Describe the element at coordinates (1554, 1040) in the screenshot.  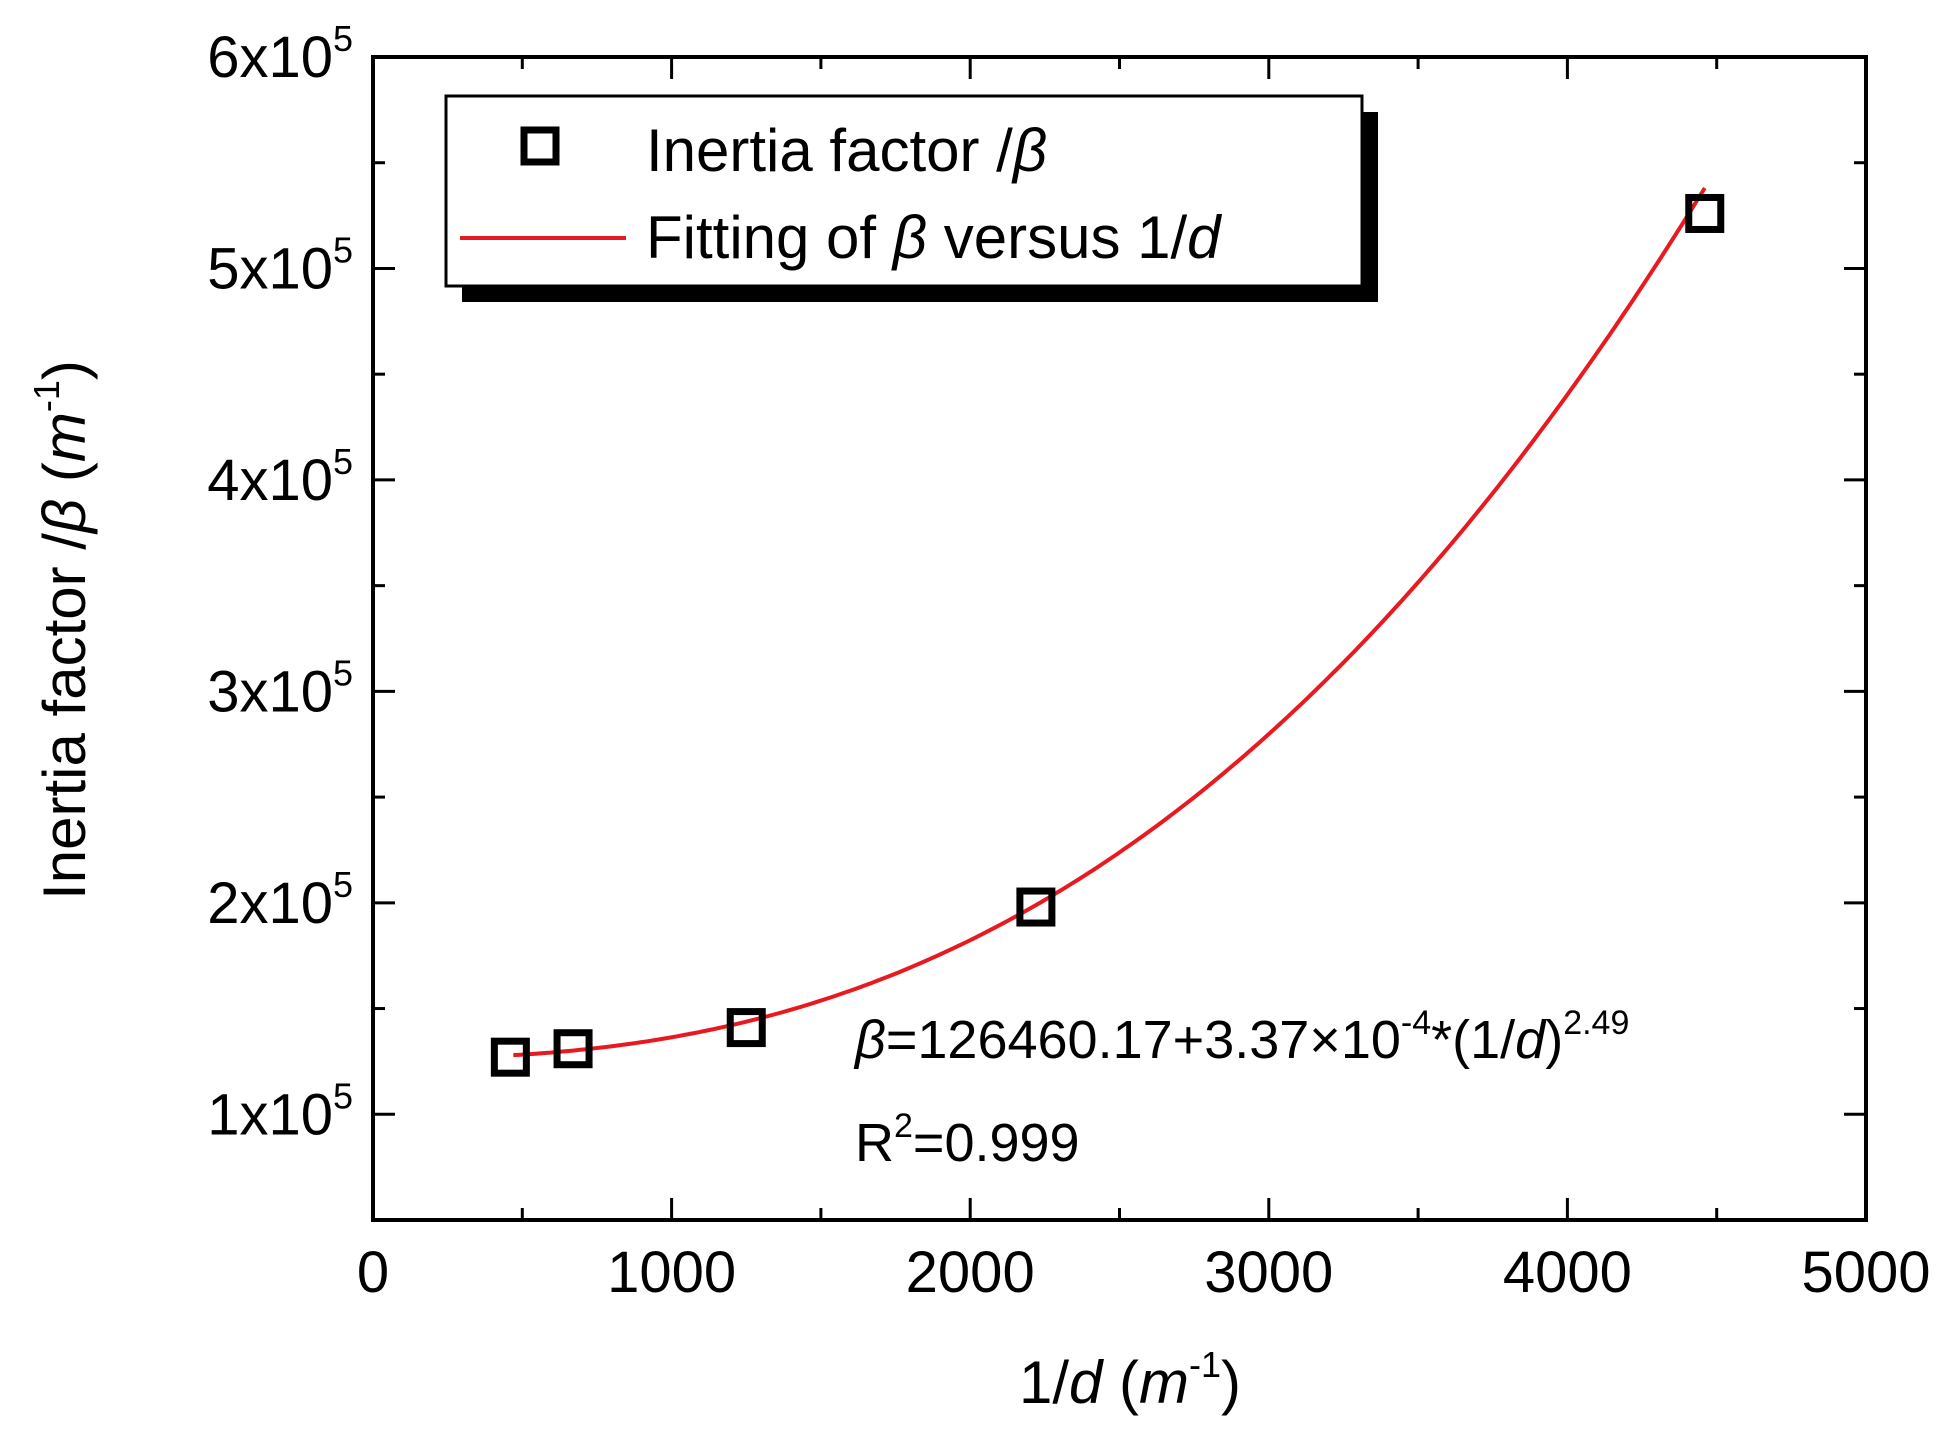
I see `eq-close: )` at that location.